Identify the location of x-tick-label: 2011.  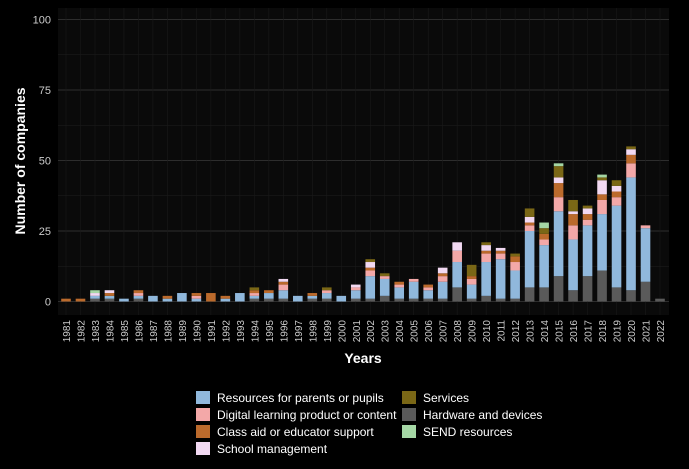
(502, 331).